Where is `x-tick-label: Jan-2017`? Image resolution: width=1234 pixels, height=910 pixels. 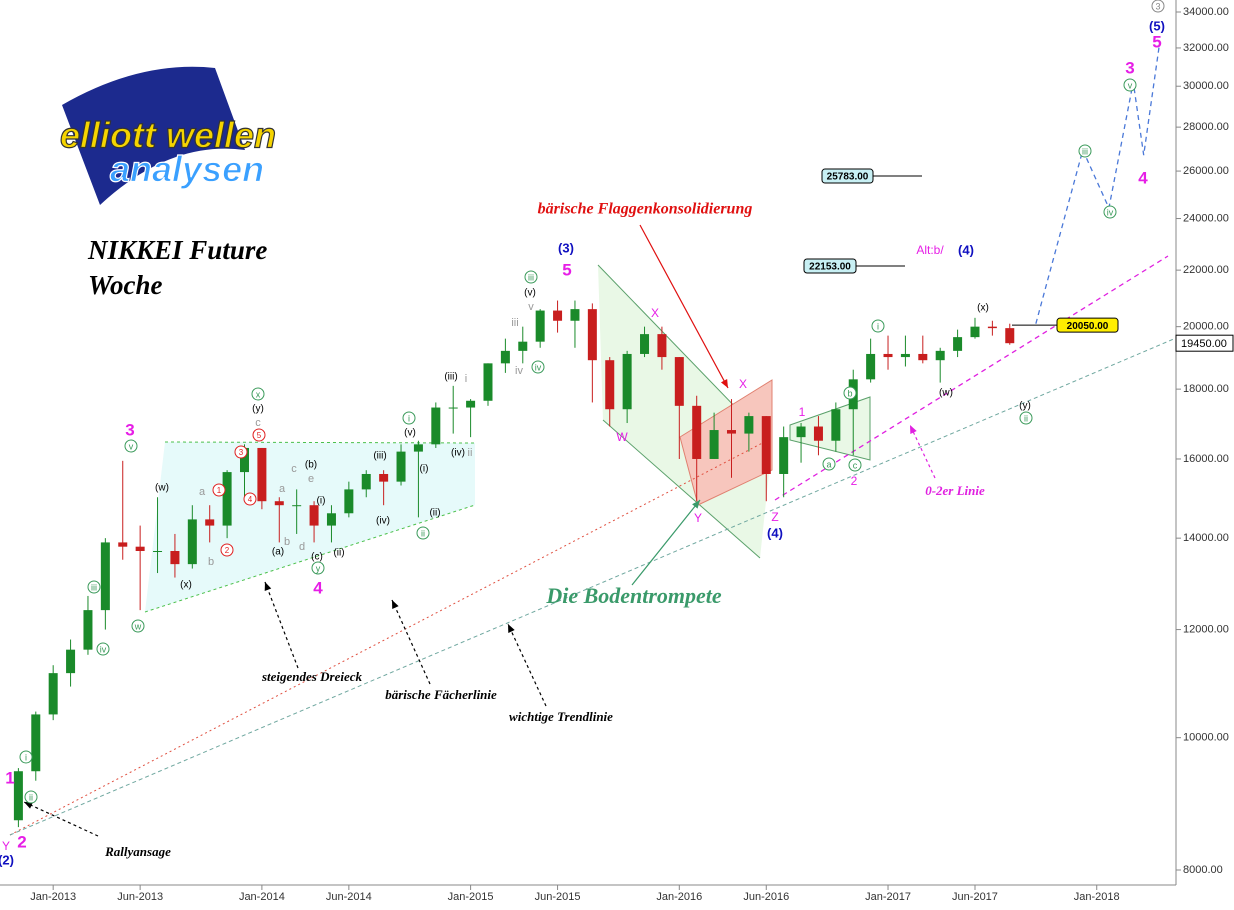
x-tick-label: Jan-2017 is located at coordinates (888, 897).